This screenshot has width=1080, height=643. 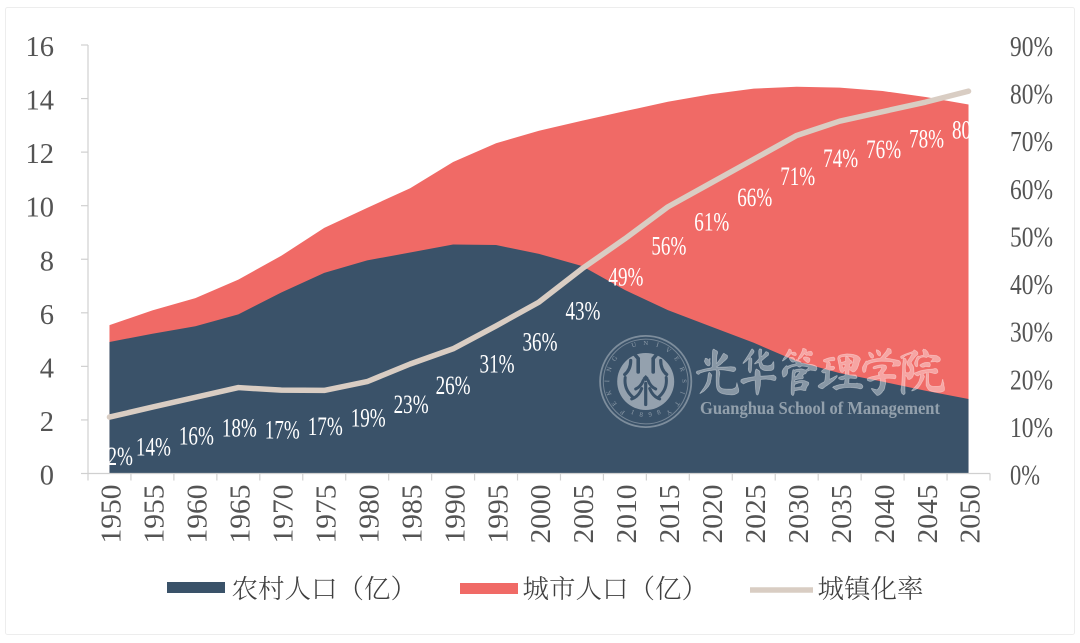 What do you see at coordinates (540, 341) in the screenshot?
I see `svg-text: 36%` at bounding box center [540, 341].